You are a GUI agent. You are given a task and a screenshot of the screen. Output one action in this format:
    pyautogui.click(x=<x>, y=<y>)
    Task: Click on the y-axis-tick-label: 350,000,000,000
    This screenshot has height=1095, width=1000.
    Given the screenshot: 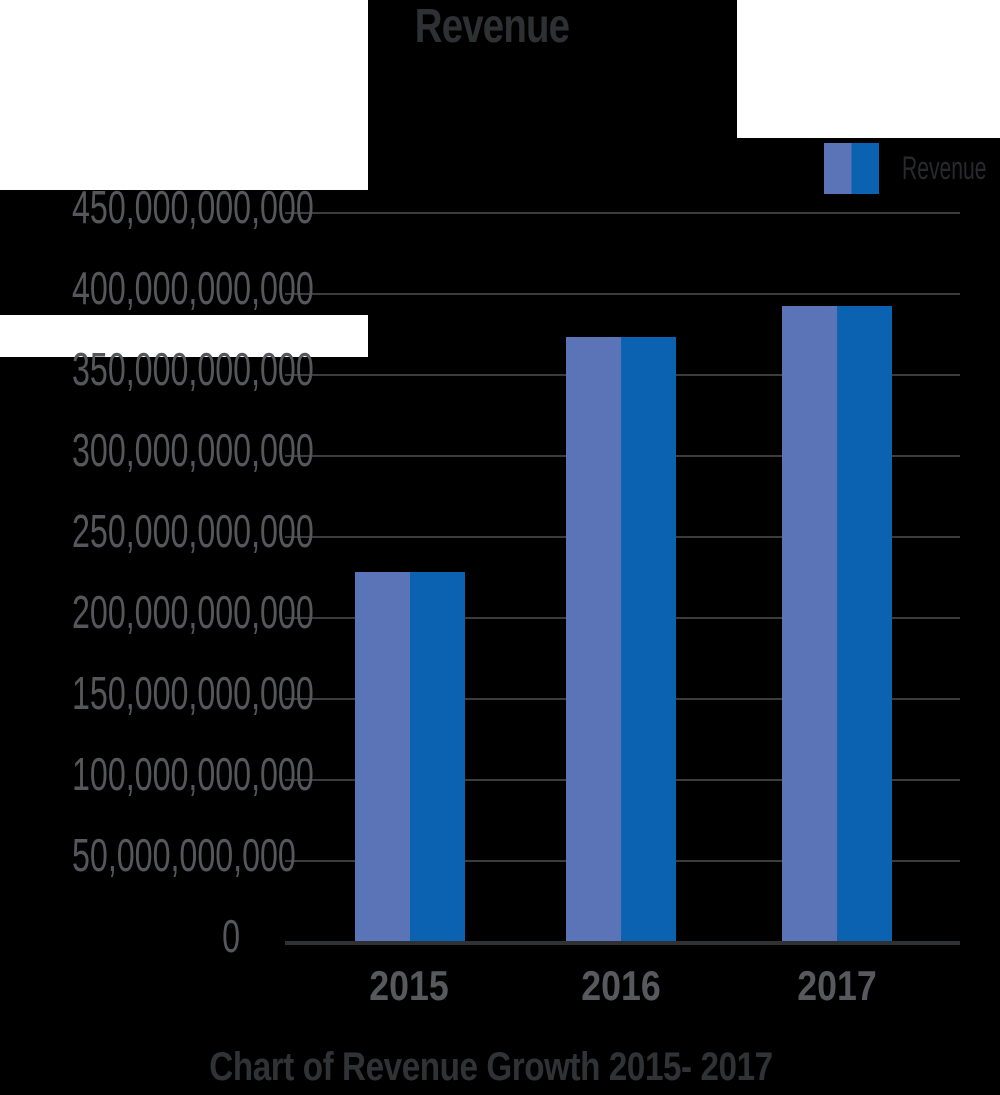 What is the action you would take?
    pyautogui.click(x=193, y=369)
    